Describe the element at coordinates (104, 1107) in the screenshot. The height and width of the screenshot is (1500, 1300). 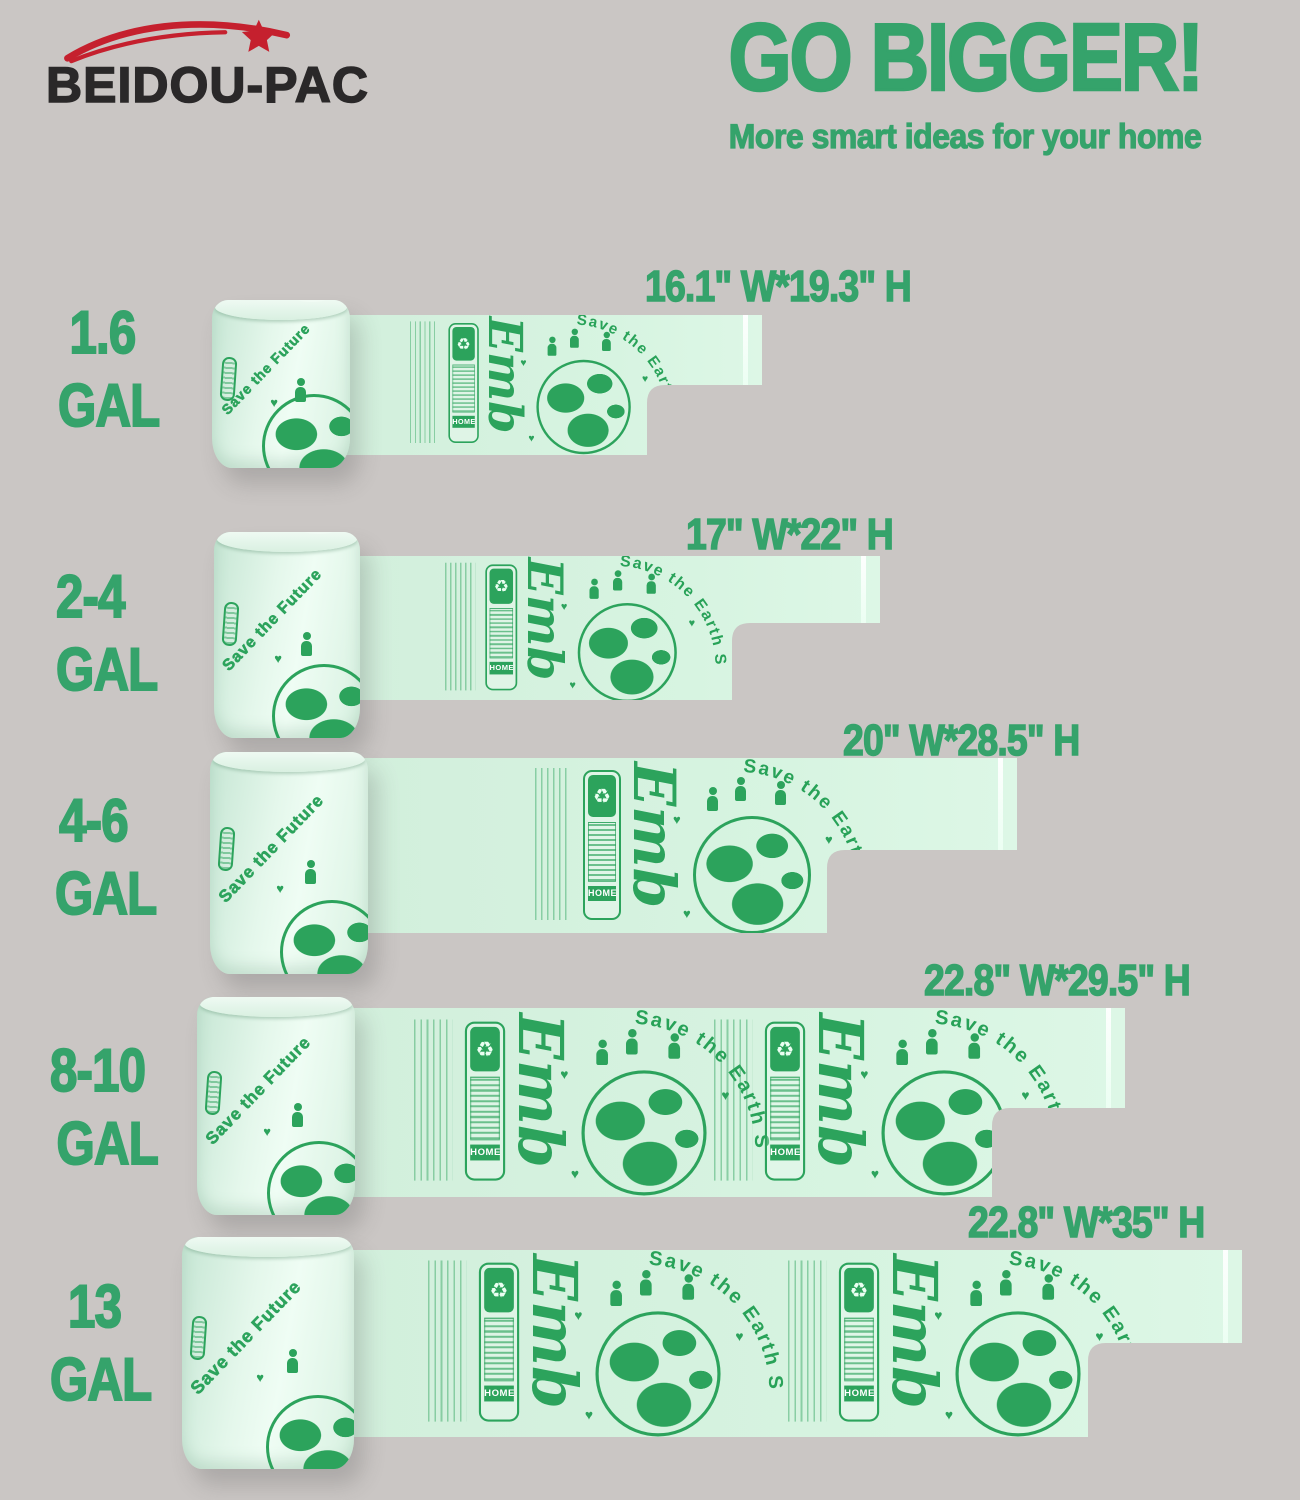
I see `size-label: 8-10 GAL` at that location.